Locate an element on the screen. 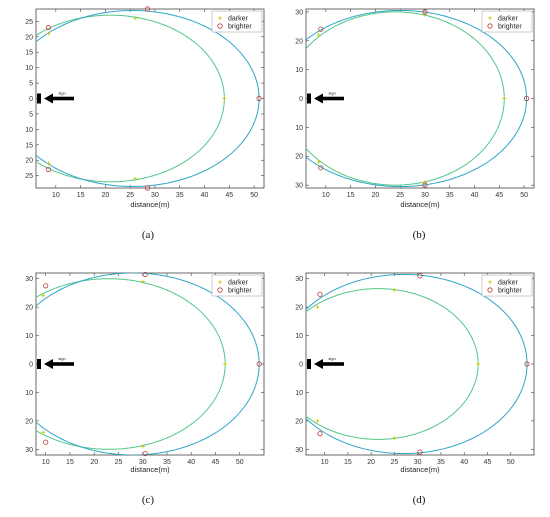 The width and height of the screenshot is (550, 517). panel-caption: (d) is located at coordinates (419, 500).